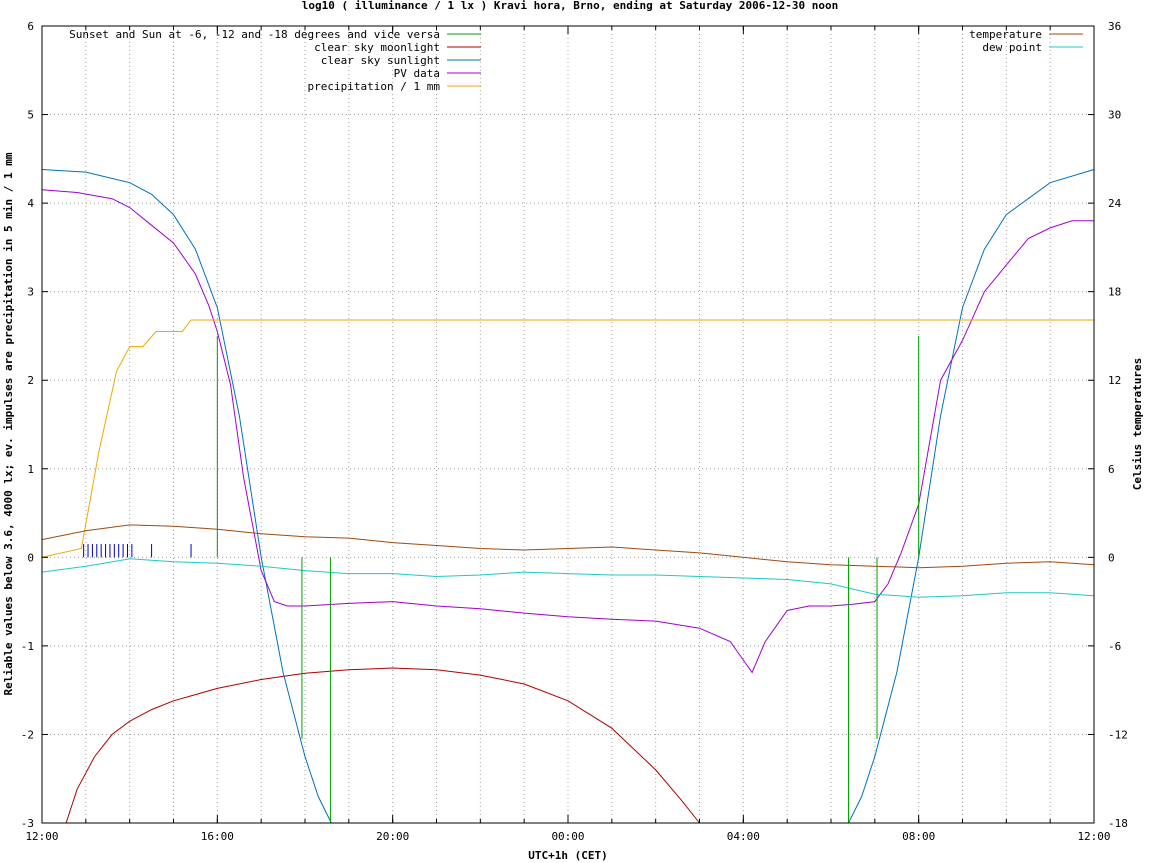  What do you see at coordinates (1114, 26) in the screenshot?
I see `y2-tick-label: 36` at bounding box center [1114, 26].